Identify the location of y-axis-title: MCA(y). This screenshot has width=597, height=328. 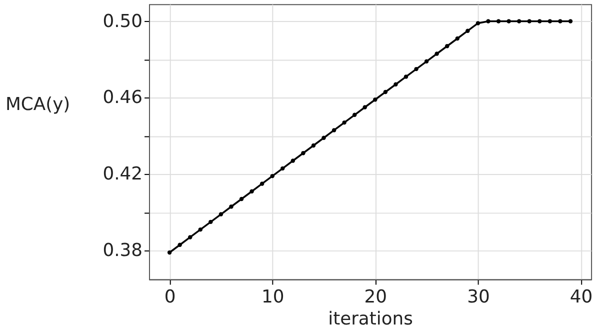
(37, 104).